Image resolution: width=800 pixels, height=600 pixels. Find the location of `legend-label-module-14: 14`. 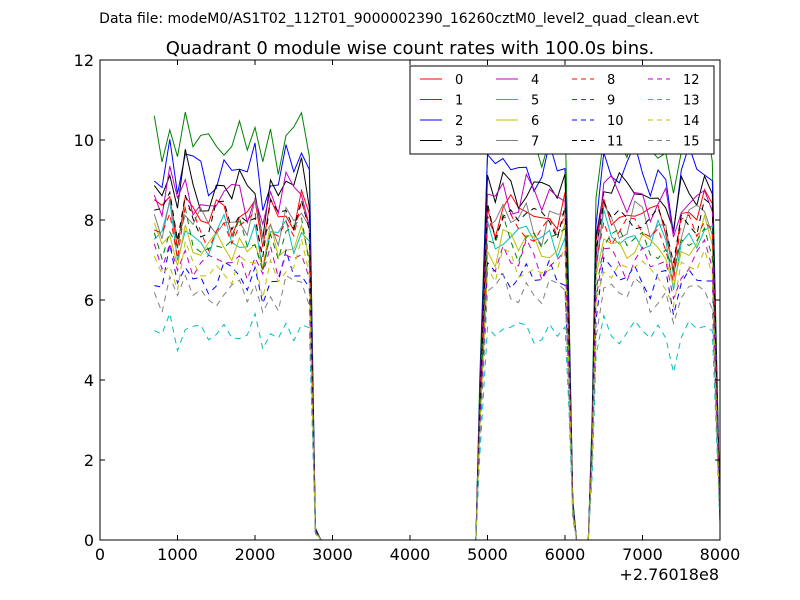

legend-label-module-14: 14 is located at coordinates (691, 121).